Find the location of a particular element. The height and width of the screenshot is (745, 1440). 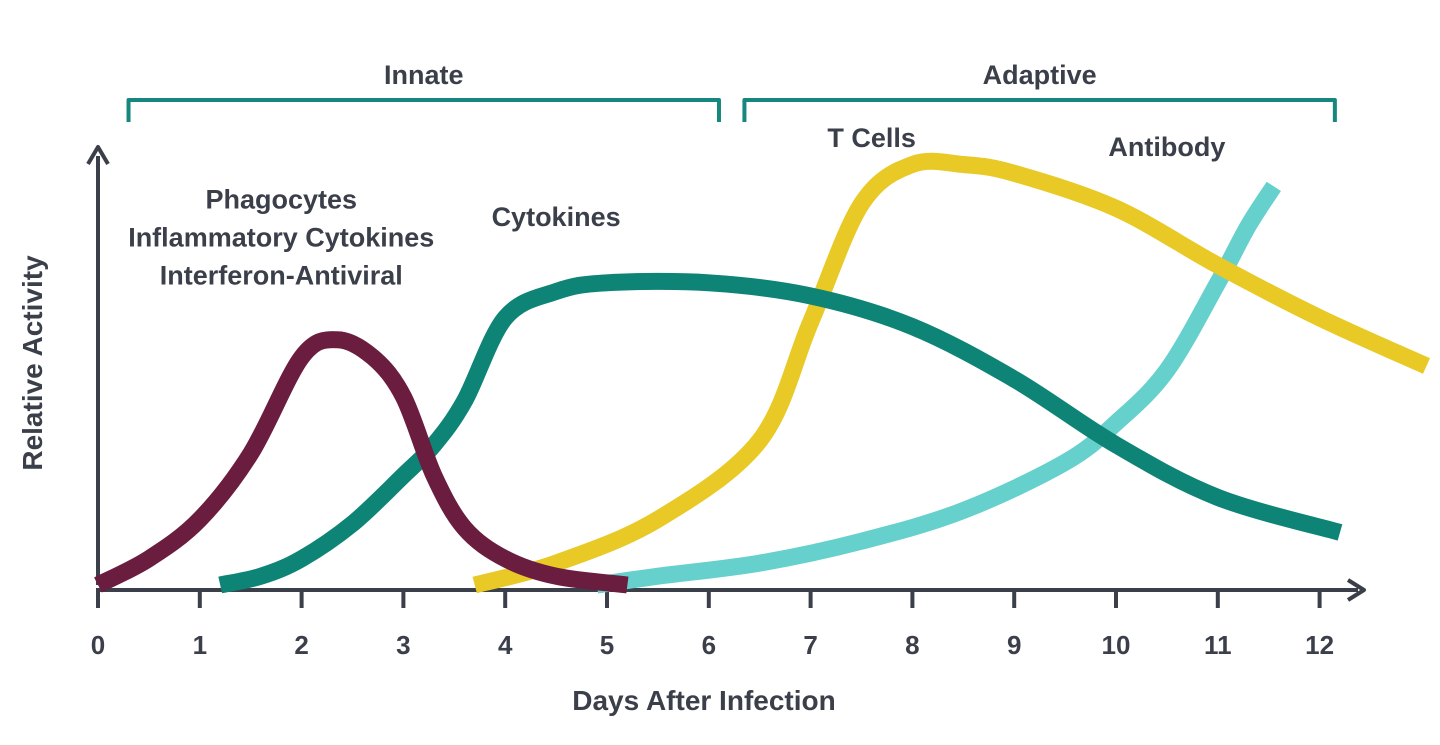

x-tick-label-2: 2 is located at coordinates (301, 645).